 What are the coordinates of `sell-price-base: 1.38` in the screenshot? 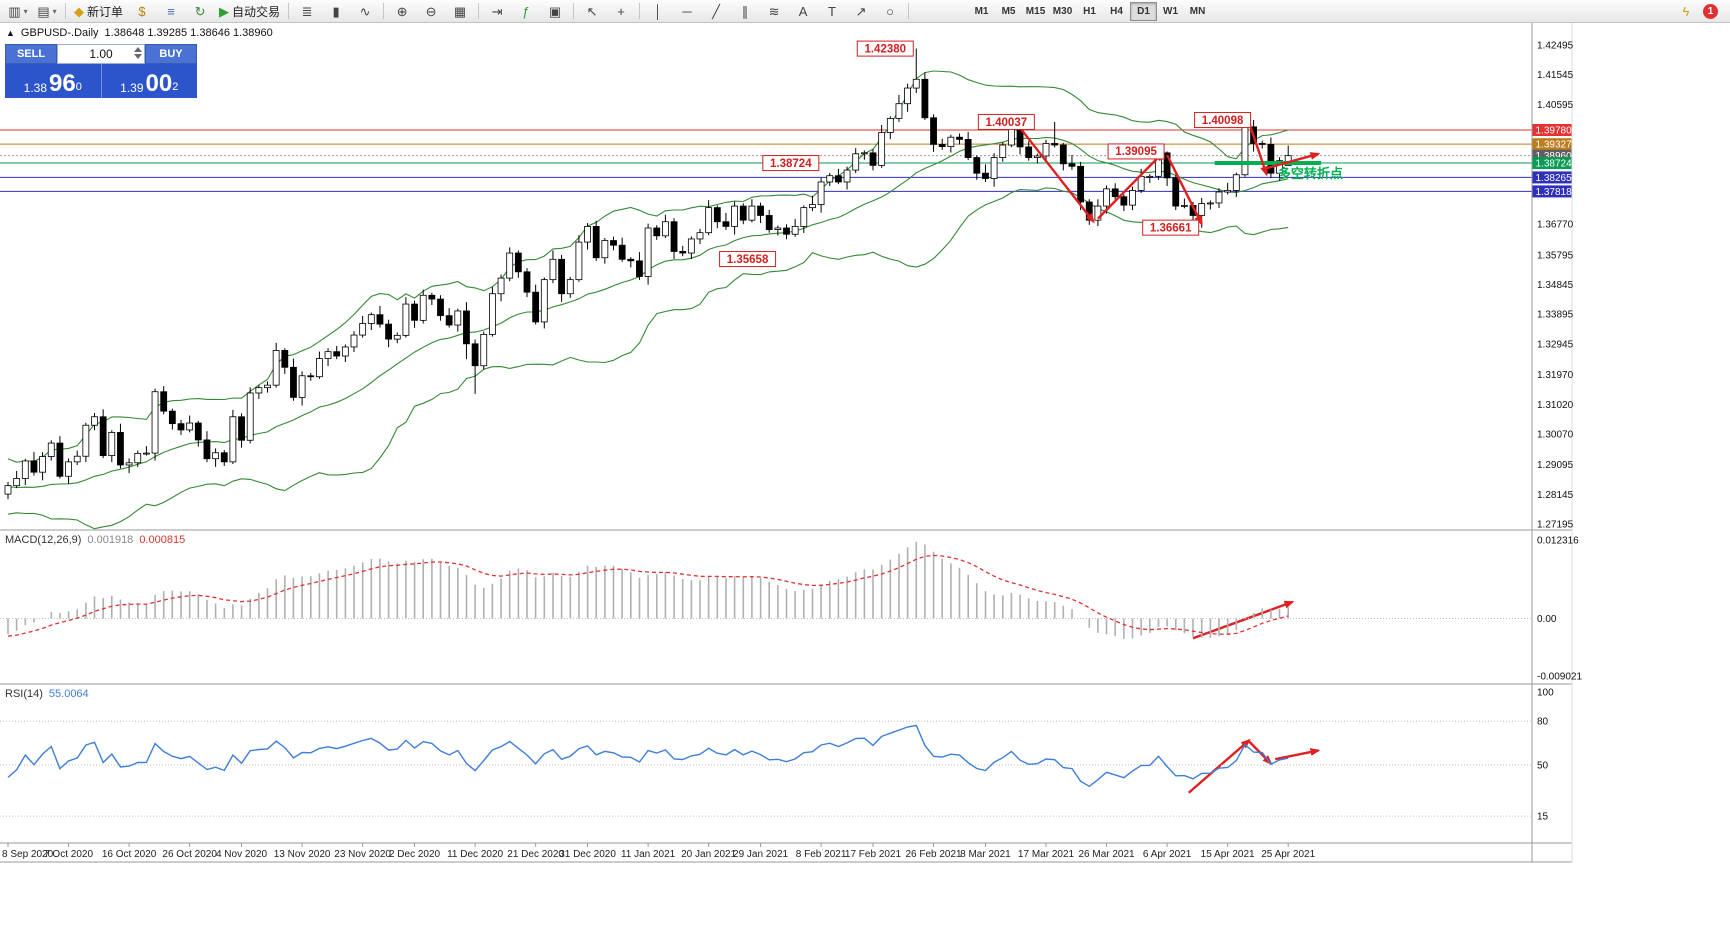 It's located at (35, 88).